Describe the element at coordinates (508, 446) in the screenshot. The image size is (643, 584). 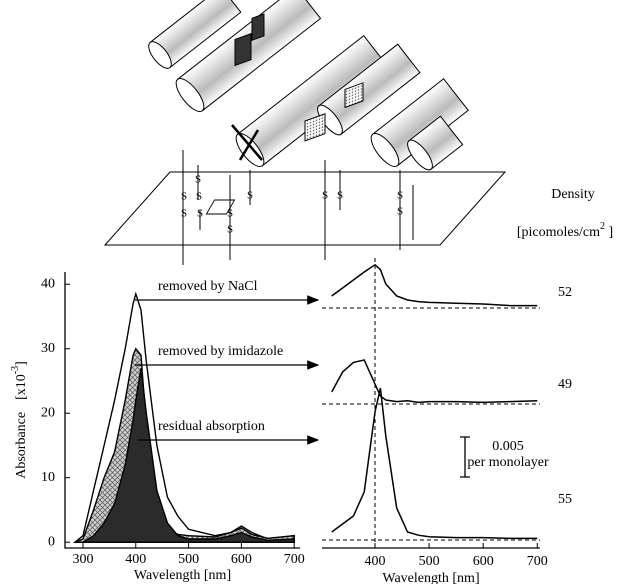
I see `scale-bar-label: 0.005` at that location.